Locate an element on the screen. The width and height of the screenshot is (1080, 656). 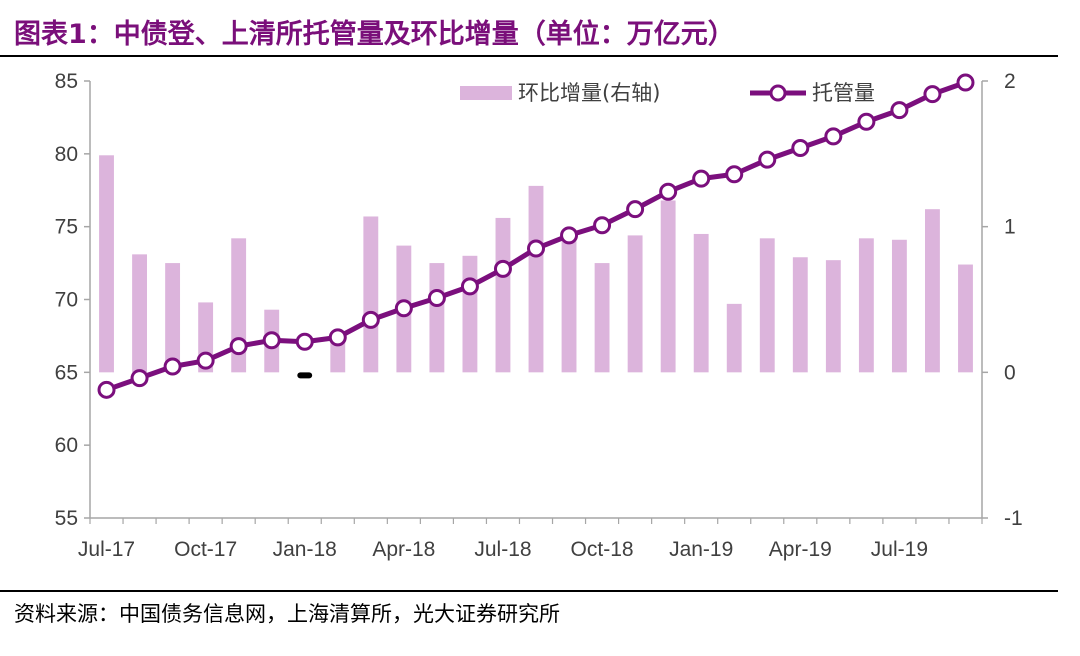
figure-title: 图表1：中债登、上清所托管量及环比增量（单位：万亿元） is located at coordinates (374, 34).